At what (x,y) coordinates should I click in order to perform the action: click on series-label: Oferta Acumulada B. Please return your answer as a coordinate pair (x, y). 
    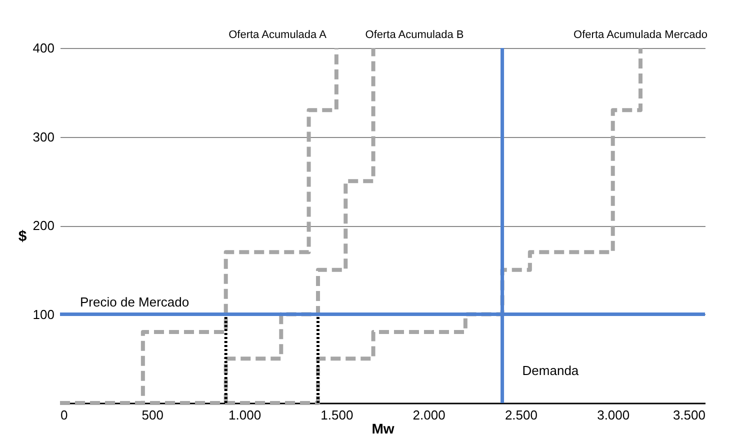
    Looking at the image, I should click on (414, 35).